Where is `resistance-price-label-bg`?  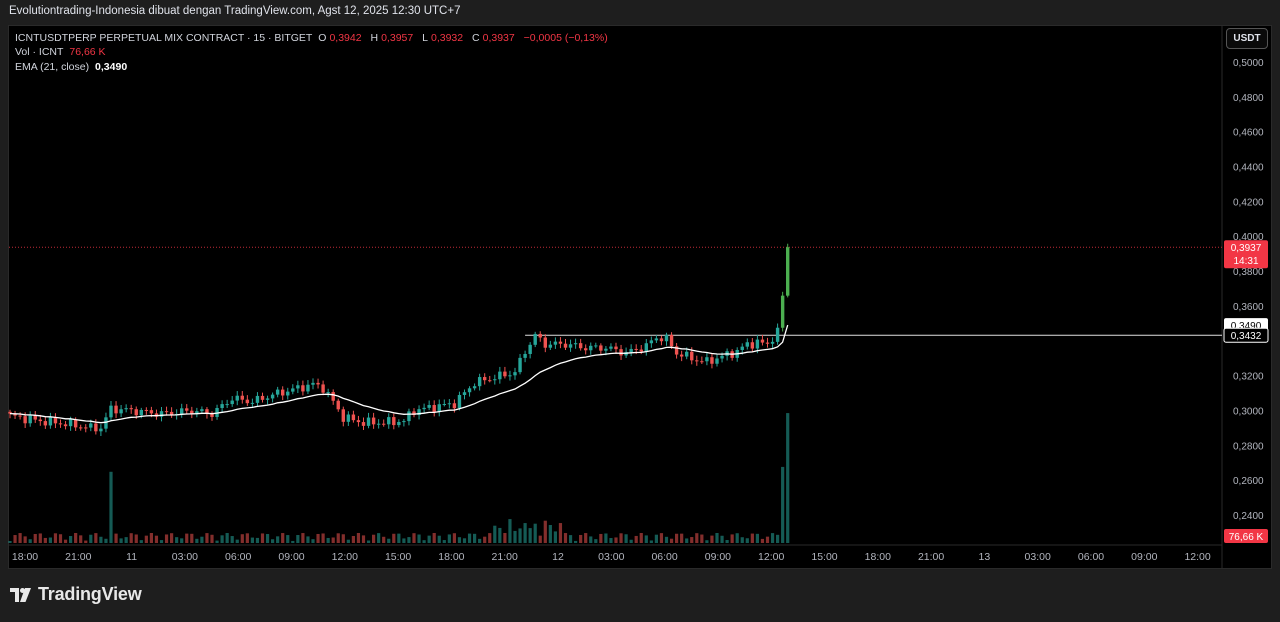
resistance-price-label-bg is located at coordinates (1246, 335).